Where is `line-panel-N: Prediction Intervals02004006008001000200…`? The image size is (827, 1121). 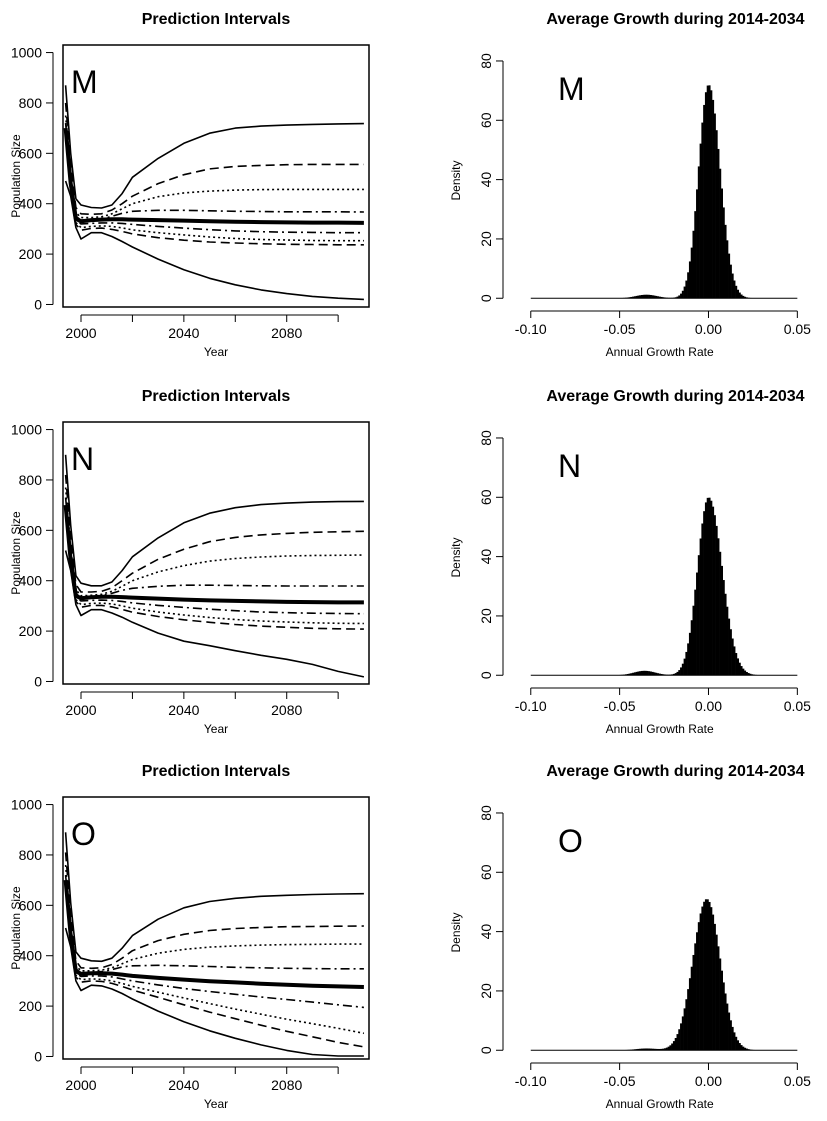 line-panel-N: Prediction Intervals02004006008001000200… is located at coordinates (189, 562).